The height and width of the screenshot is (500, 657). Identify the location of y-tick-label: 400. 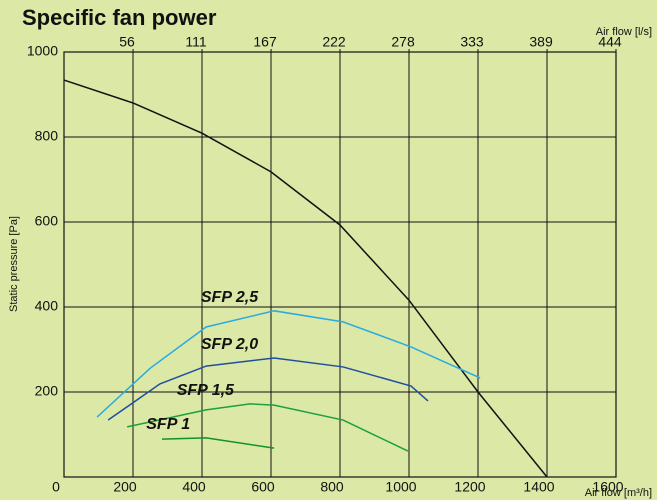
(47, 306).